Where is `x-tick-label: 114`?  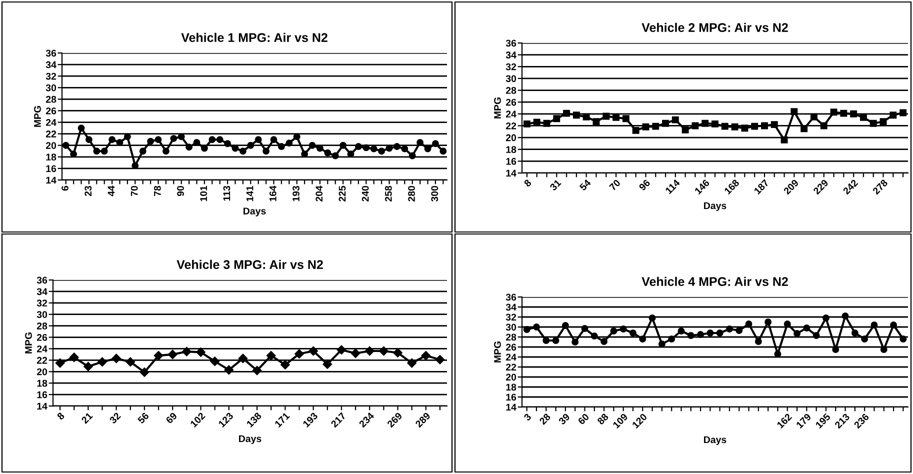 x-tick-label: 114 is located at coordinates (672, 186).